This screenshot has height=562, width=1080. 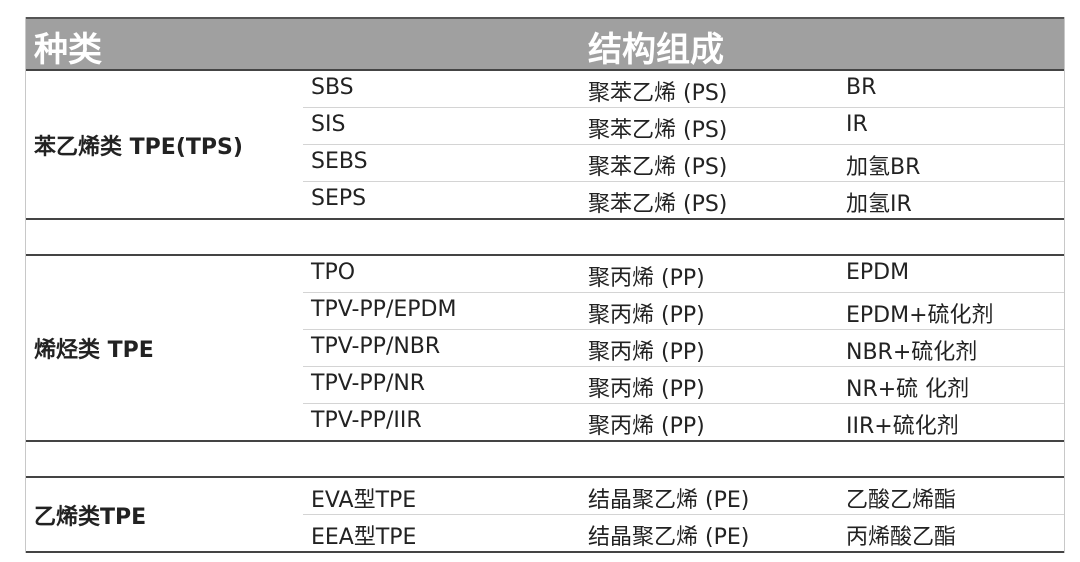 I want to click on soft-segment: 加氢IR, so click(x=879, y=204).